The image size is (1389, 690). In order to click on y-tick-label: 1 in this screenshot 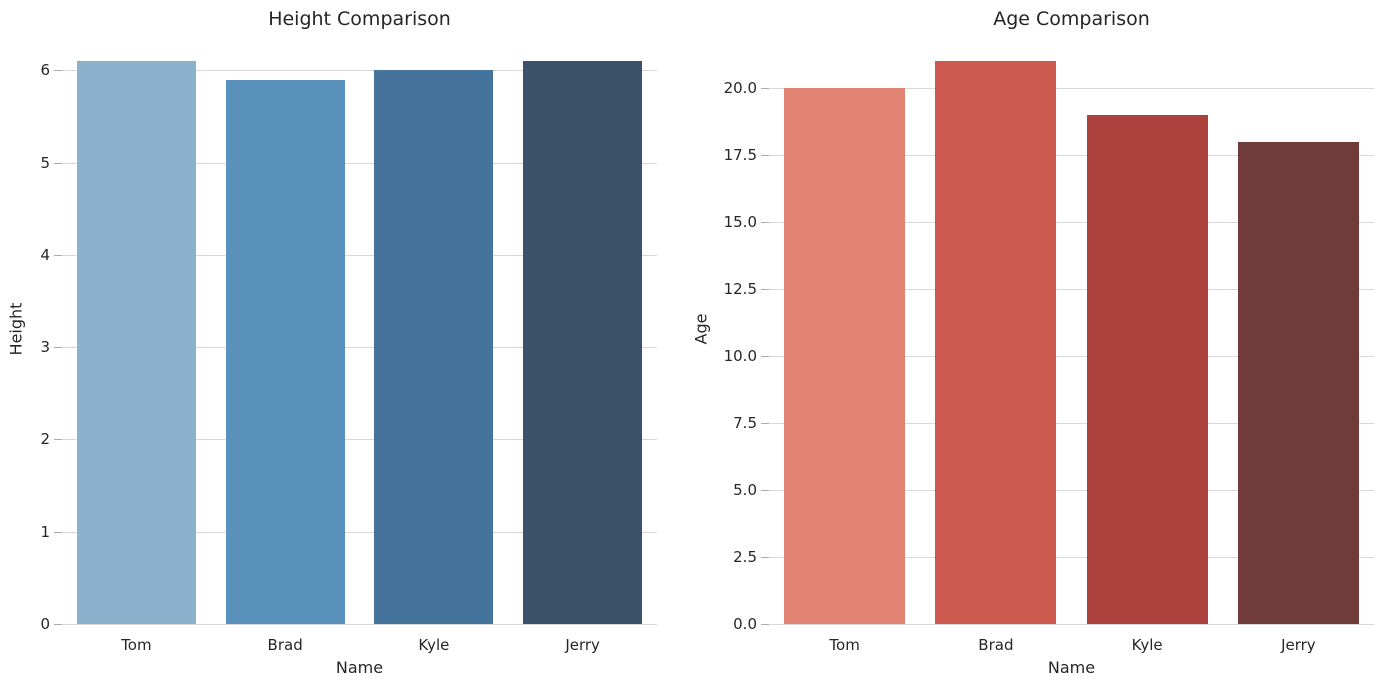, I will do `click(45, 531)`.